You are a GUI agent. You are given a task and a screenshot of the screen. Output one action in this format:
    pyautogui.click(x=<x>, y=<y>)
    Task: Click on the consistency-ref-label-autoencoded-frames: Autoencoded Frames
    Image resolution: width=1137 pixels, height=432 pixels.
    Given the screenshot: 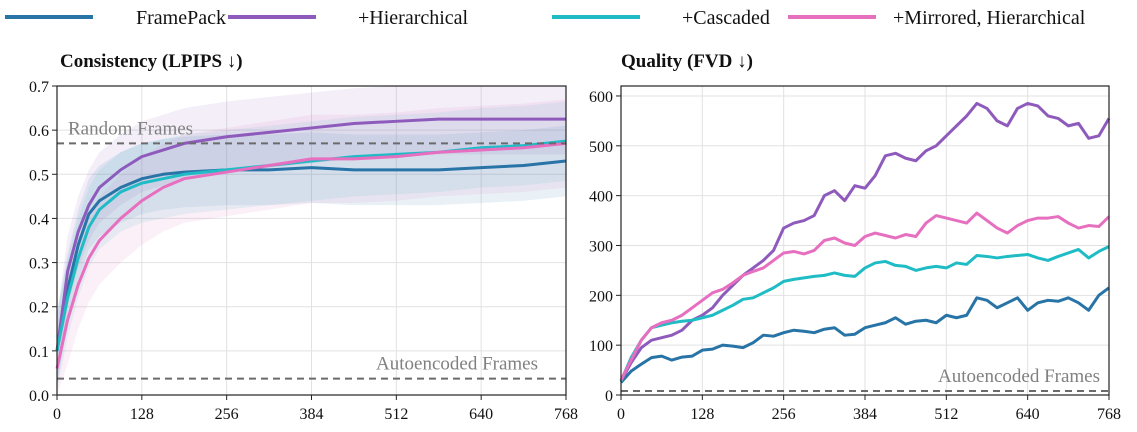 What is the action you would take?
    pyautogui.click(x=457, y=364)
    